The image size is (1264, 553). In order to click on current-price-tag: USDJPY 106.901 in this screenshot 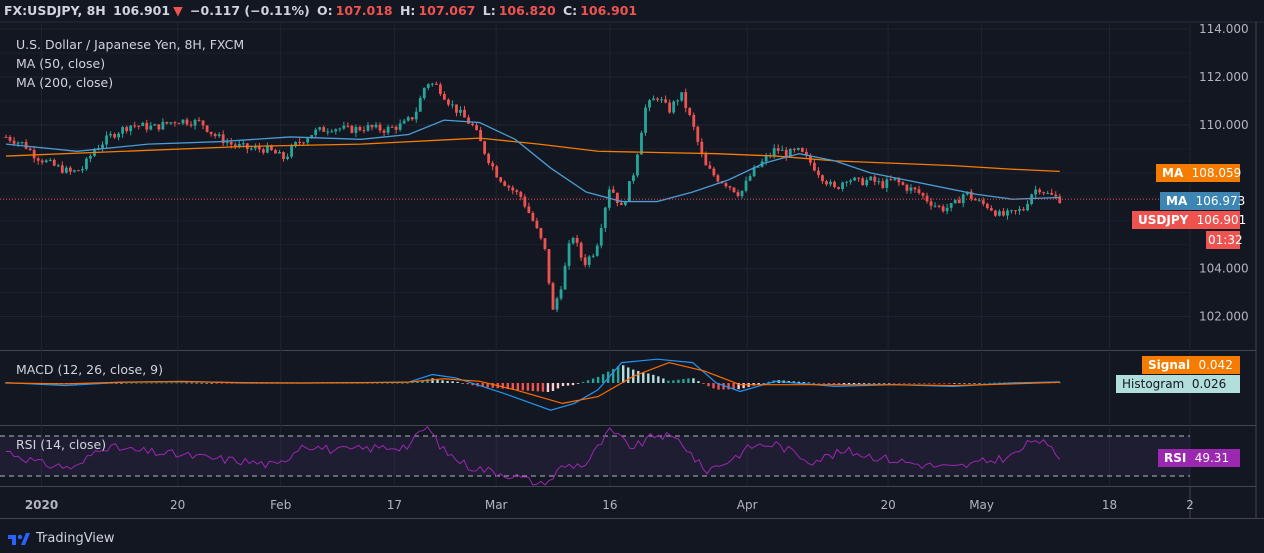, I will do `click(1189, 220)`.